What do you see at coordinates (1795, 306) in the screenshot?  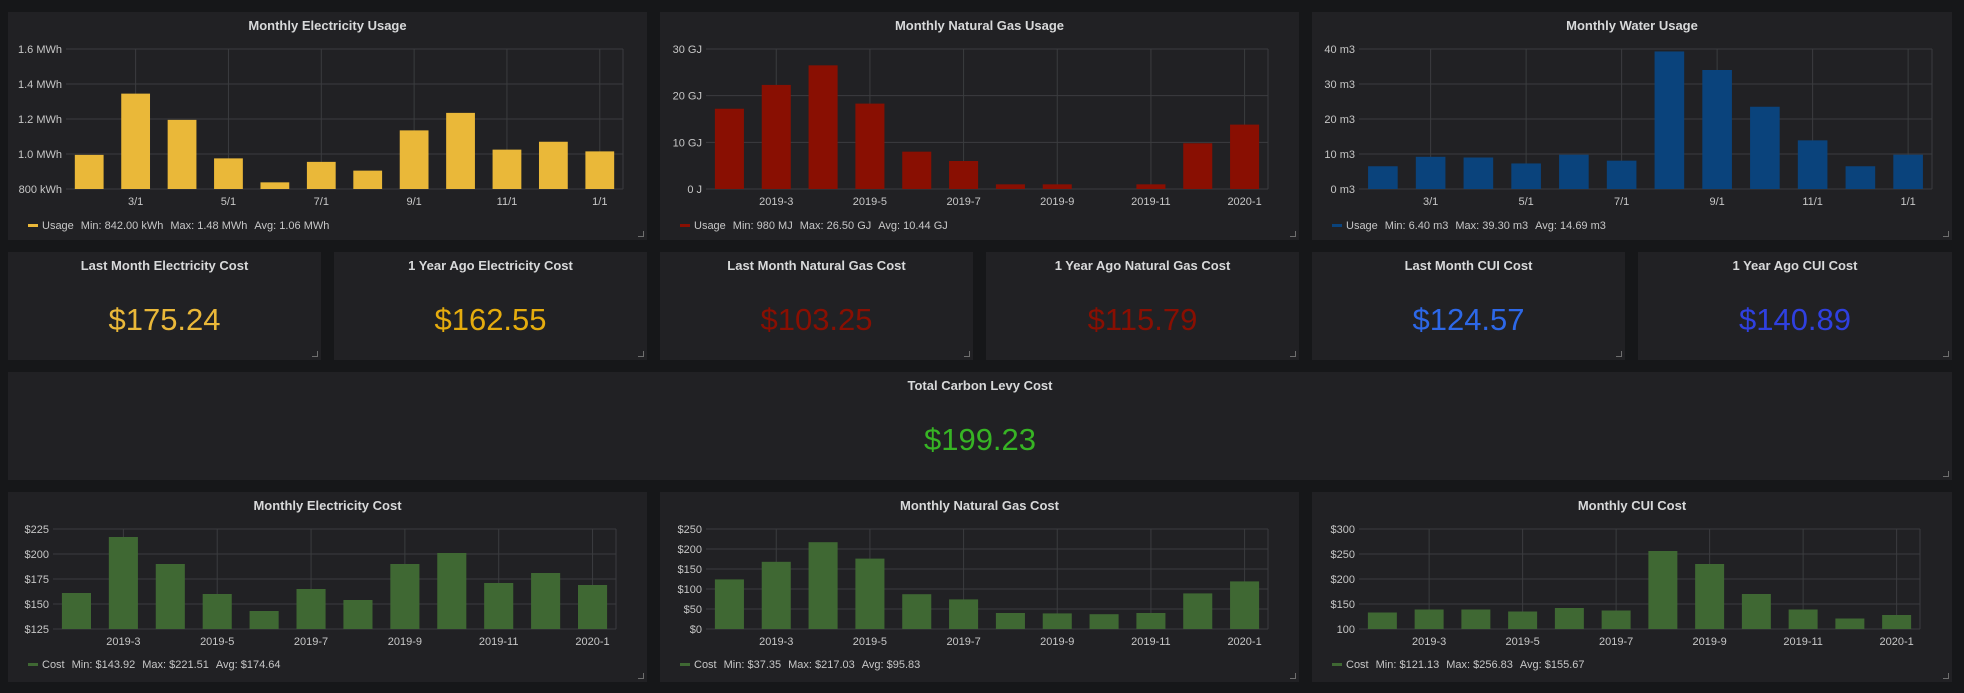 I see `stat-1-year-ago-cui-cost: 1 Year Ago CUI Cost $140.89` at bounding box center [1795, 306].